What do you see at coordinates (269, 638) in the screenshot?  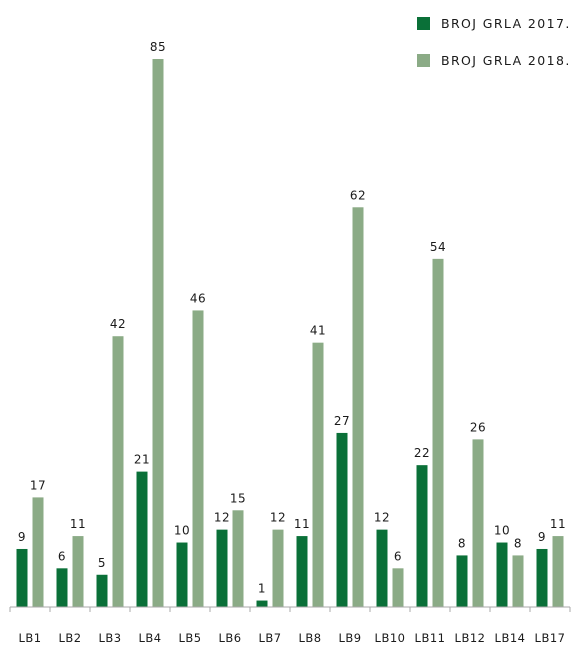 I see `x-tick-label: LB7` at bounding box center [269, 638].